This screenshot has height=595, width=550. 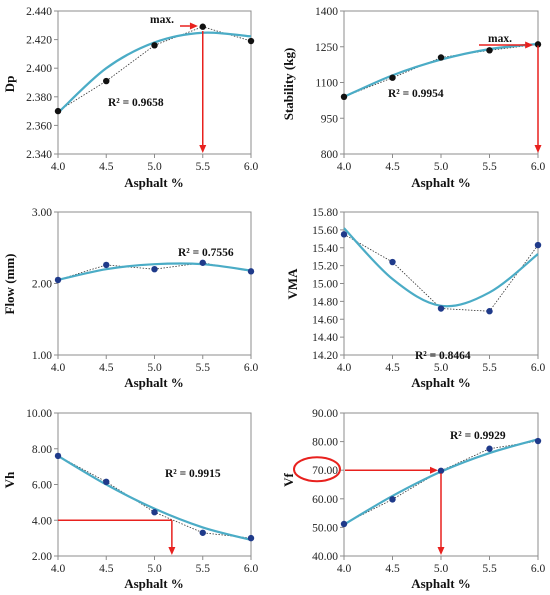 What do you see at coordinates (325, 500) in the screenshot?
I see `y-tick-label: 60.00` at bounding box center [325, 500].